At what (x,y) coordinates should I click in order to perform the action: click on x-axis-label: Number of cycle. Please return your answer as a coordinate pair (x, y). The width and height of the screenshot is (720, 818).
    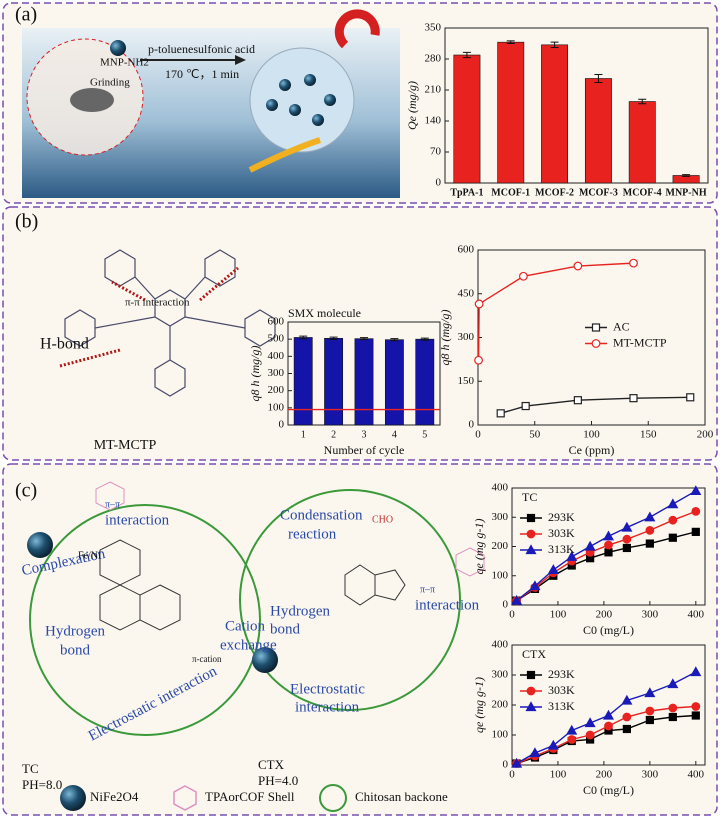
    Looking at the image, I should click on (364, 450).